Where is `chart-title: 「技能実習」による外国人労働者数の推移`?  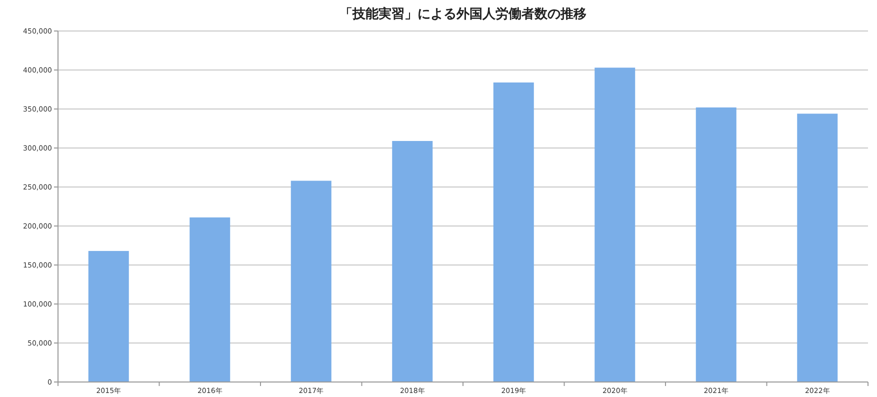
chart-title: 「技能実習」による外国人労働者数の推移 is located at coordinates (463, 14).